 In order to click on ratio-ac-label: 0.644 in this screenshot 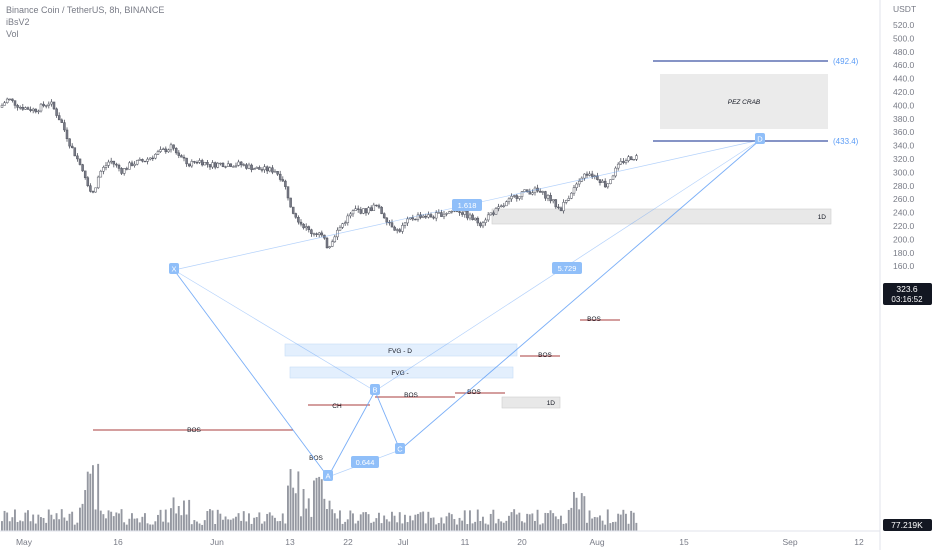, I will do `click(365, 462)`.